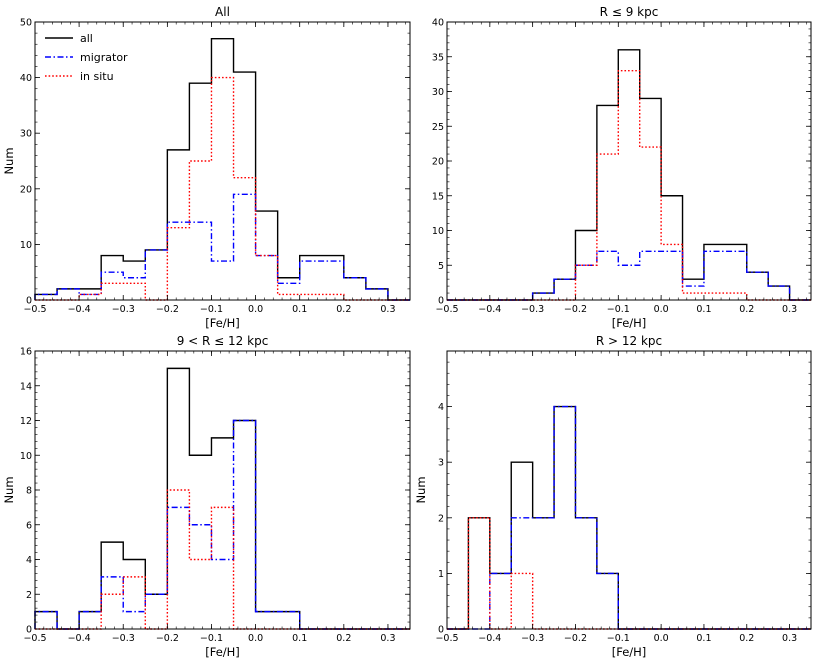 The width and height of the screenshot is (830, 664). I want to click on y-tick-label: 5, so click(441, 266).